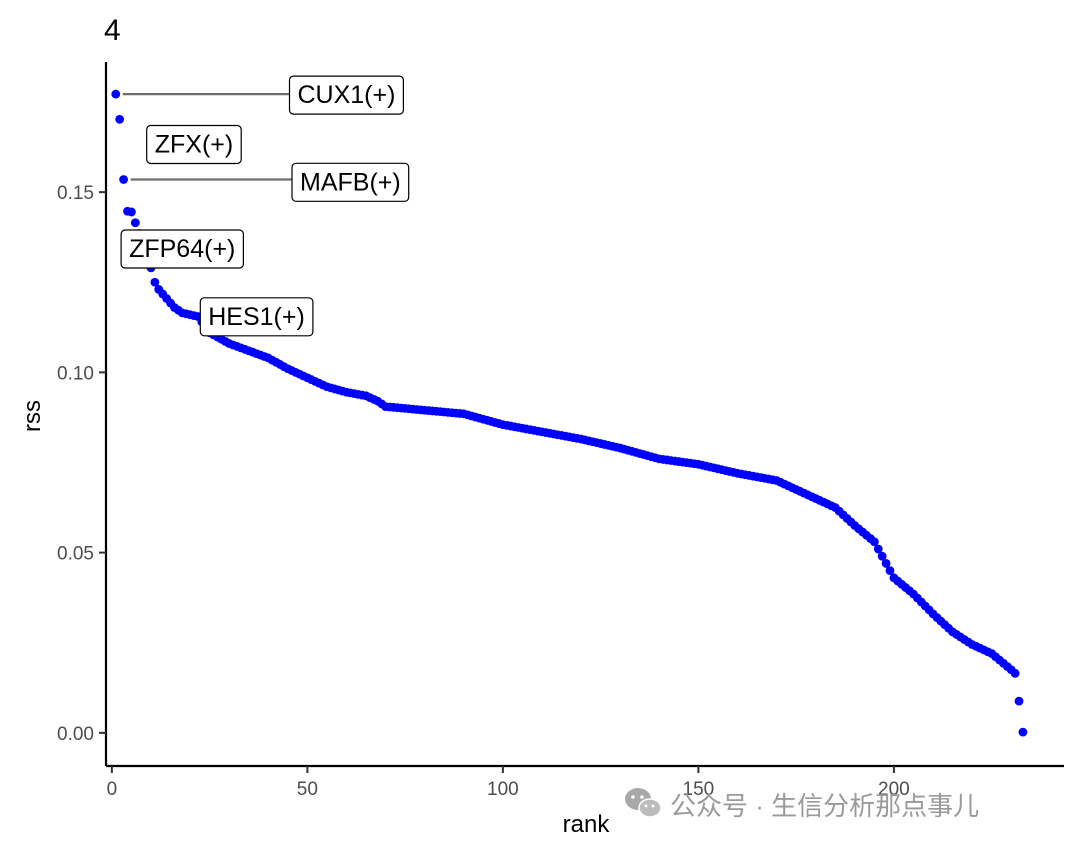 The width and height of the screenshot is (1080, 854). I want to click on point-label: MAFB(+), so click(350, 182).